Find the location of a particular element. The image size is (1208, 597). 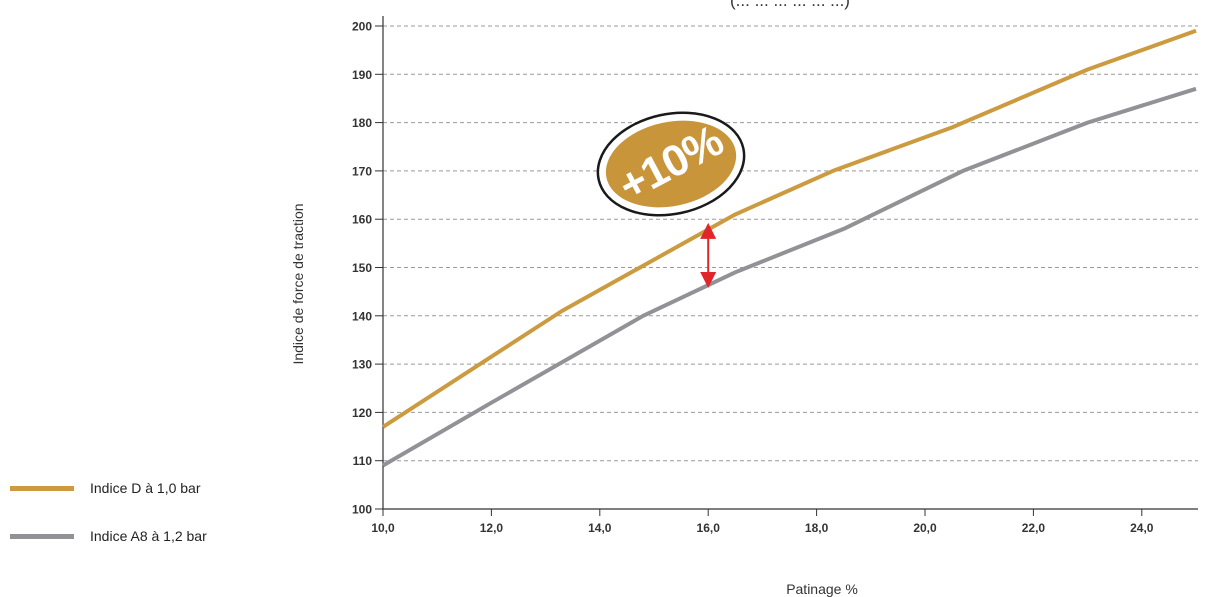

chart-title: (... ... ... ... ... ...) is located at coordinates (790, 5).